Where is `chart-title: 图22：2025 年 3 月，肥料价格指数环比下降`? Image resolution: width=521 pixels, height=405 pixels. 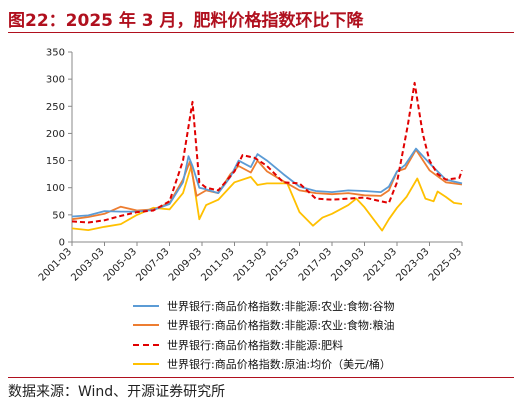
chart-title: 图22：2025 年 3 月，肥料价格指数环比下降 is located at coordinates (186, 21).